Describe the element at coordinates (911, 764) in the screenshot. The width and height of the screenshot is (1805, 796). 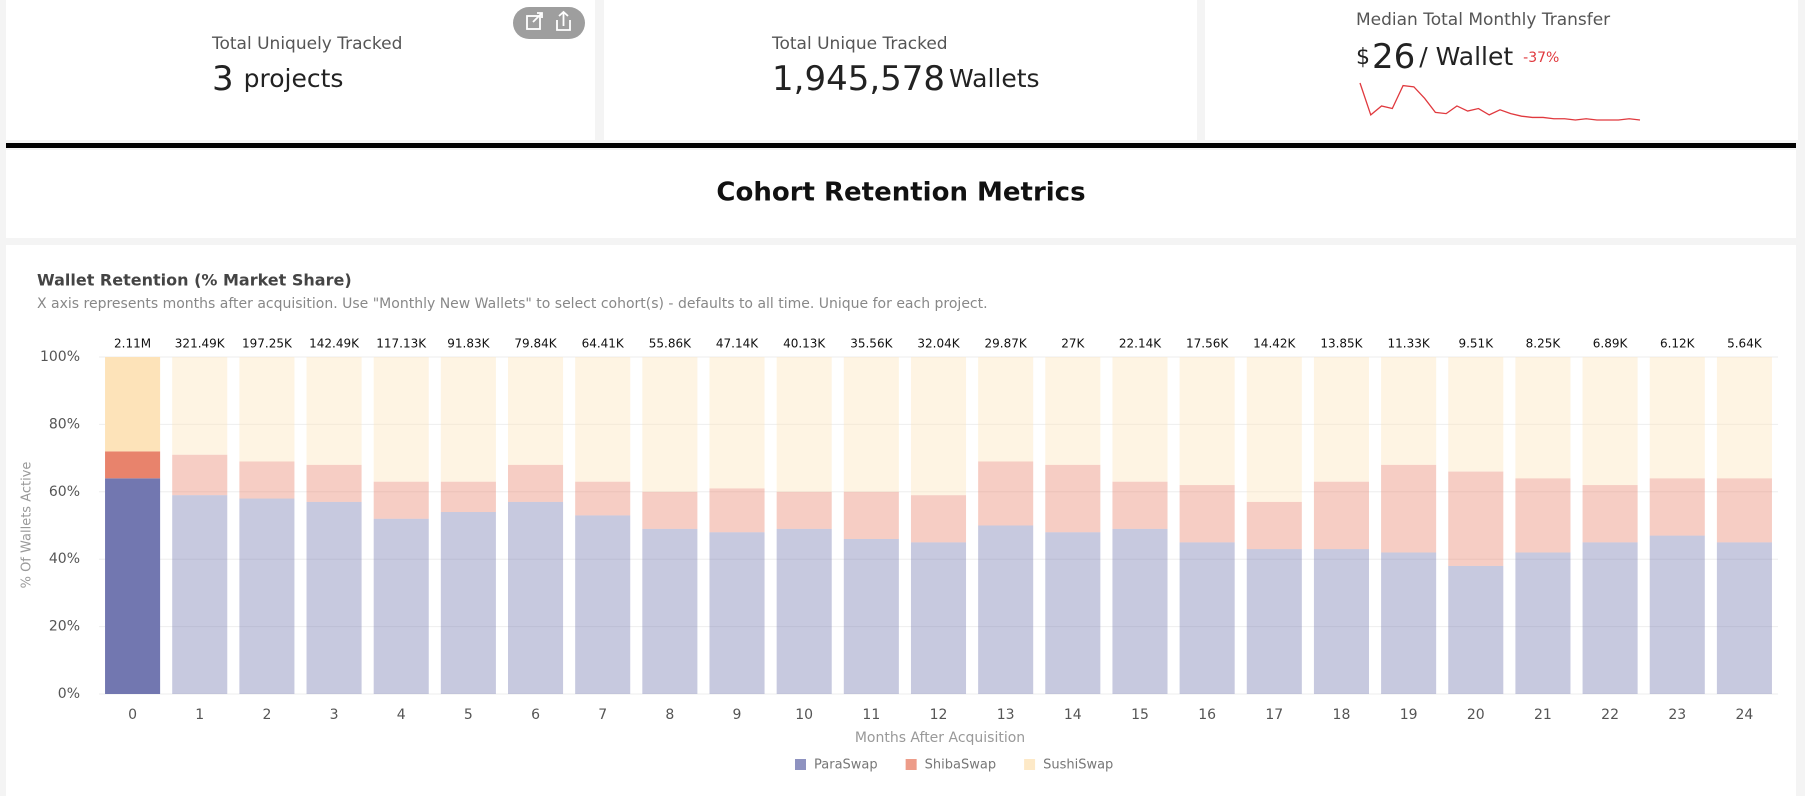
I see `legend-swatch` at that location.